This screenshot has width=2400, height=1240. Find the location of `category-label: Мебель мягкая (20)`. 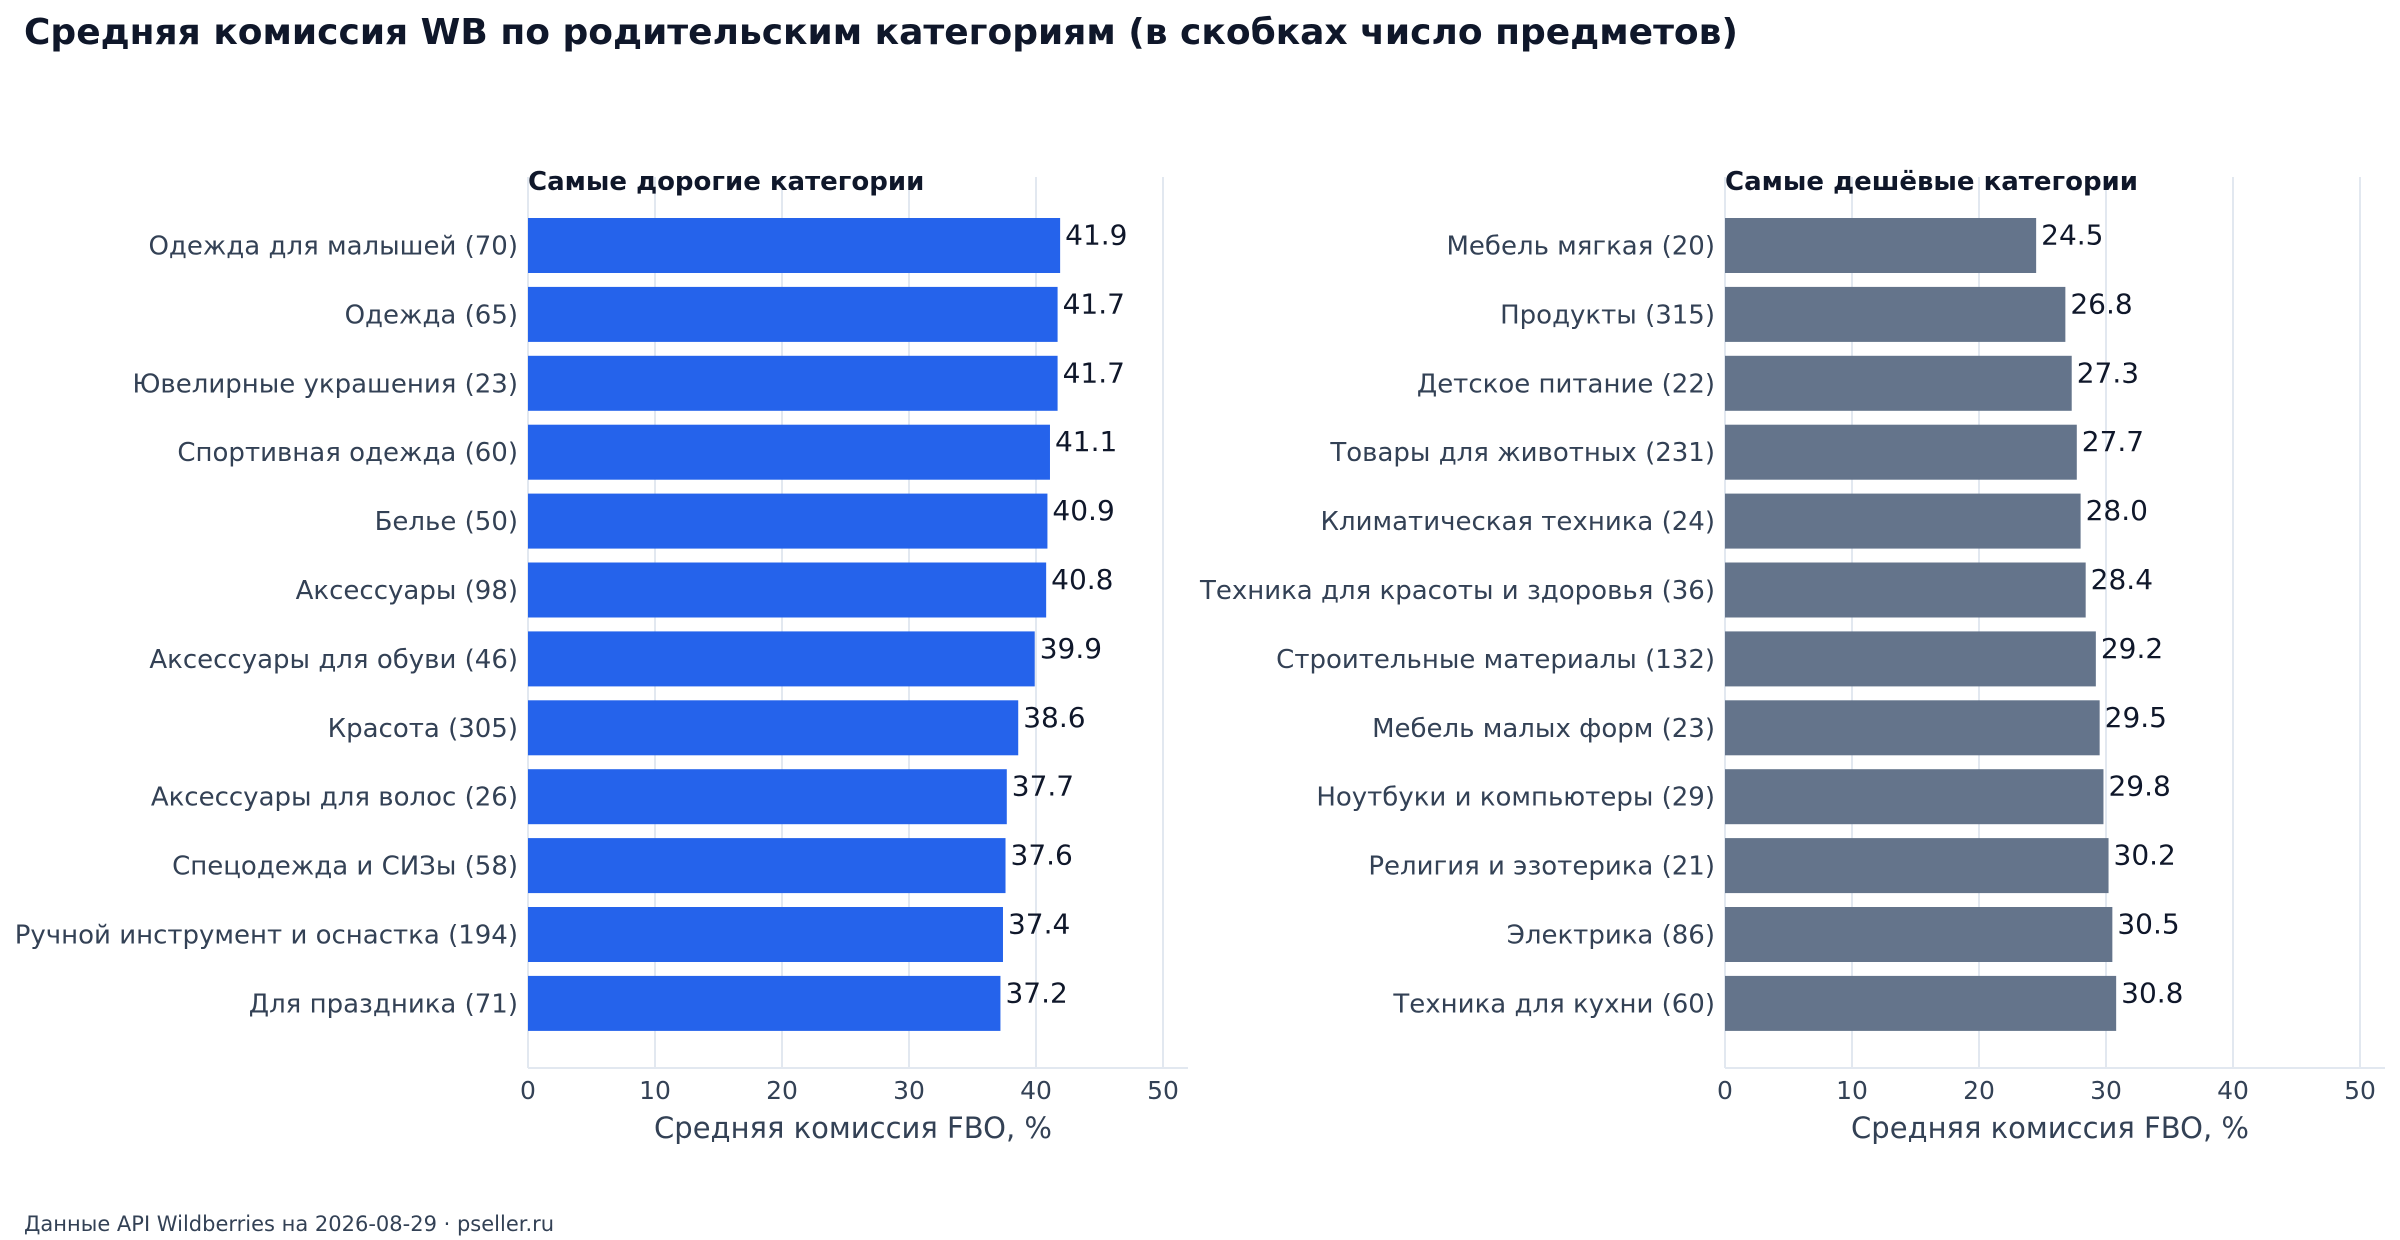

category-label: Мебель мягкая (20) is located at coordinates (1581, 247).